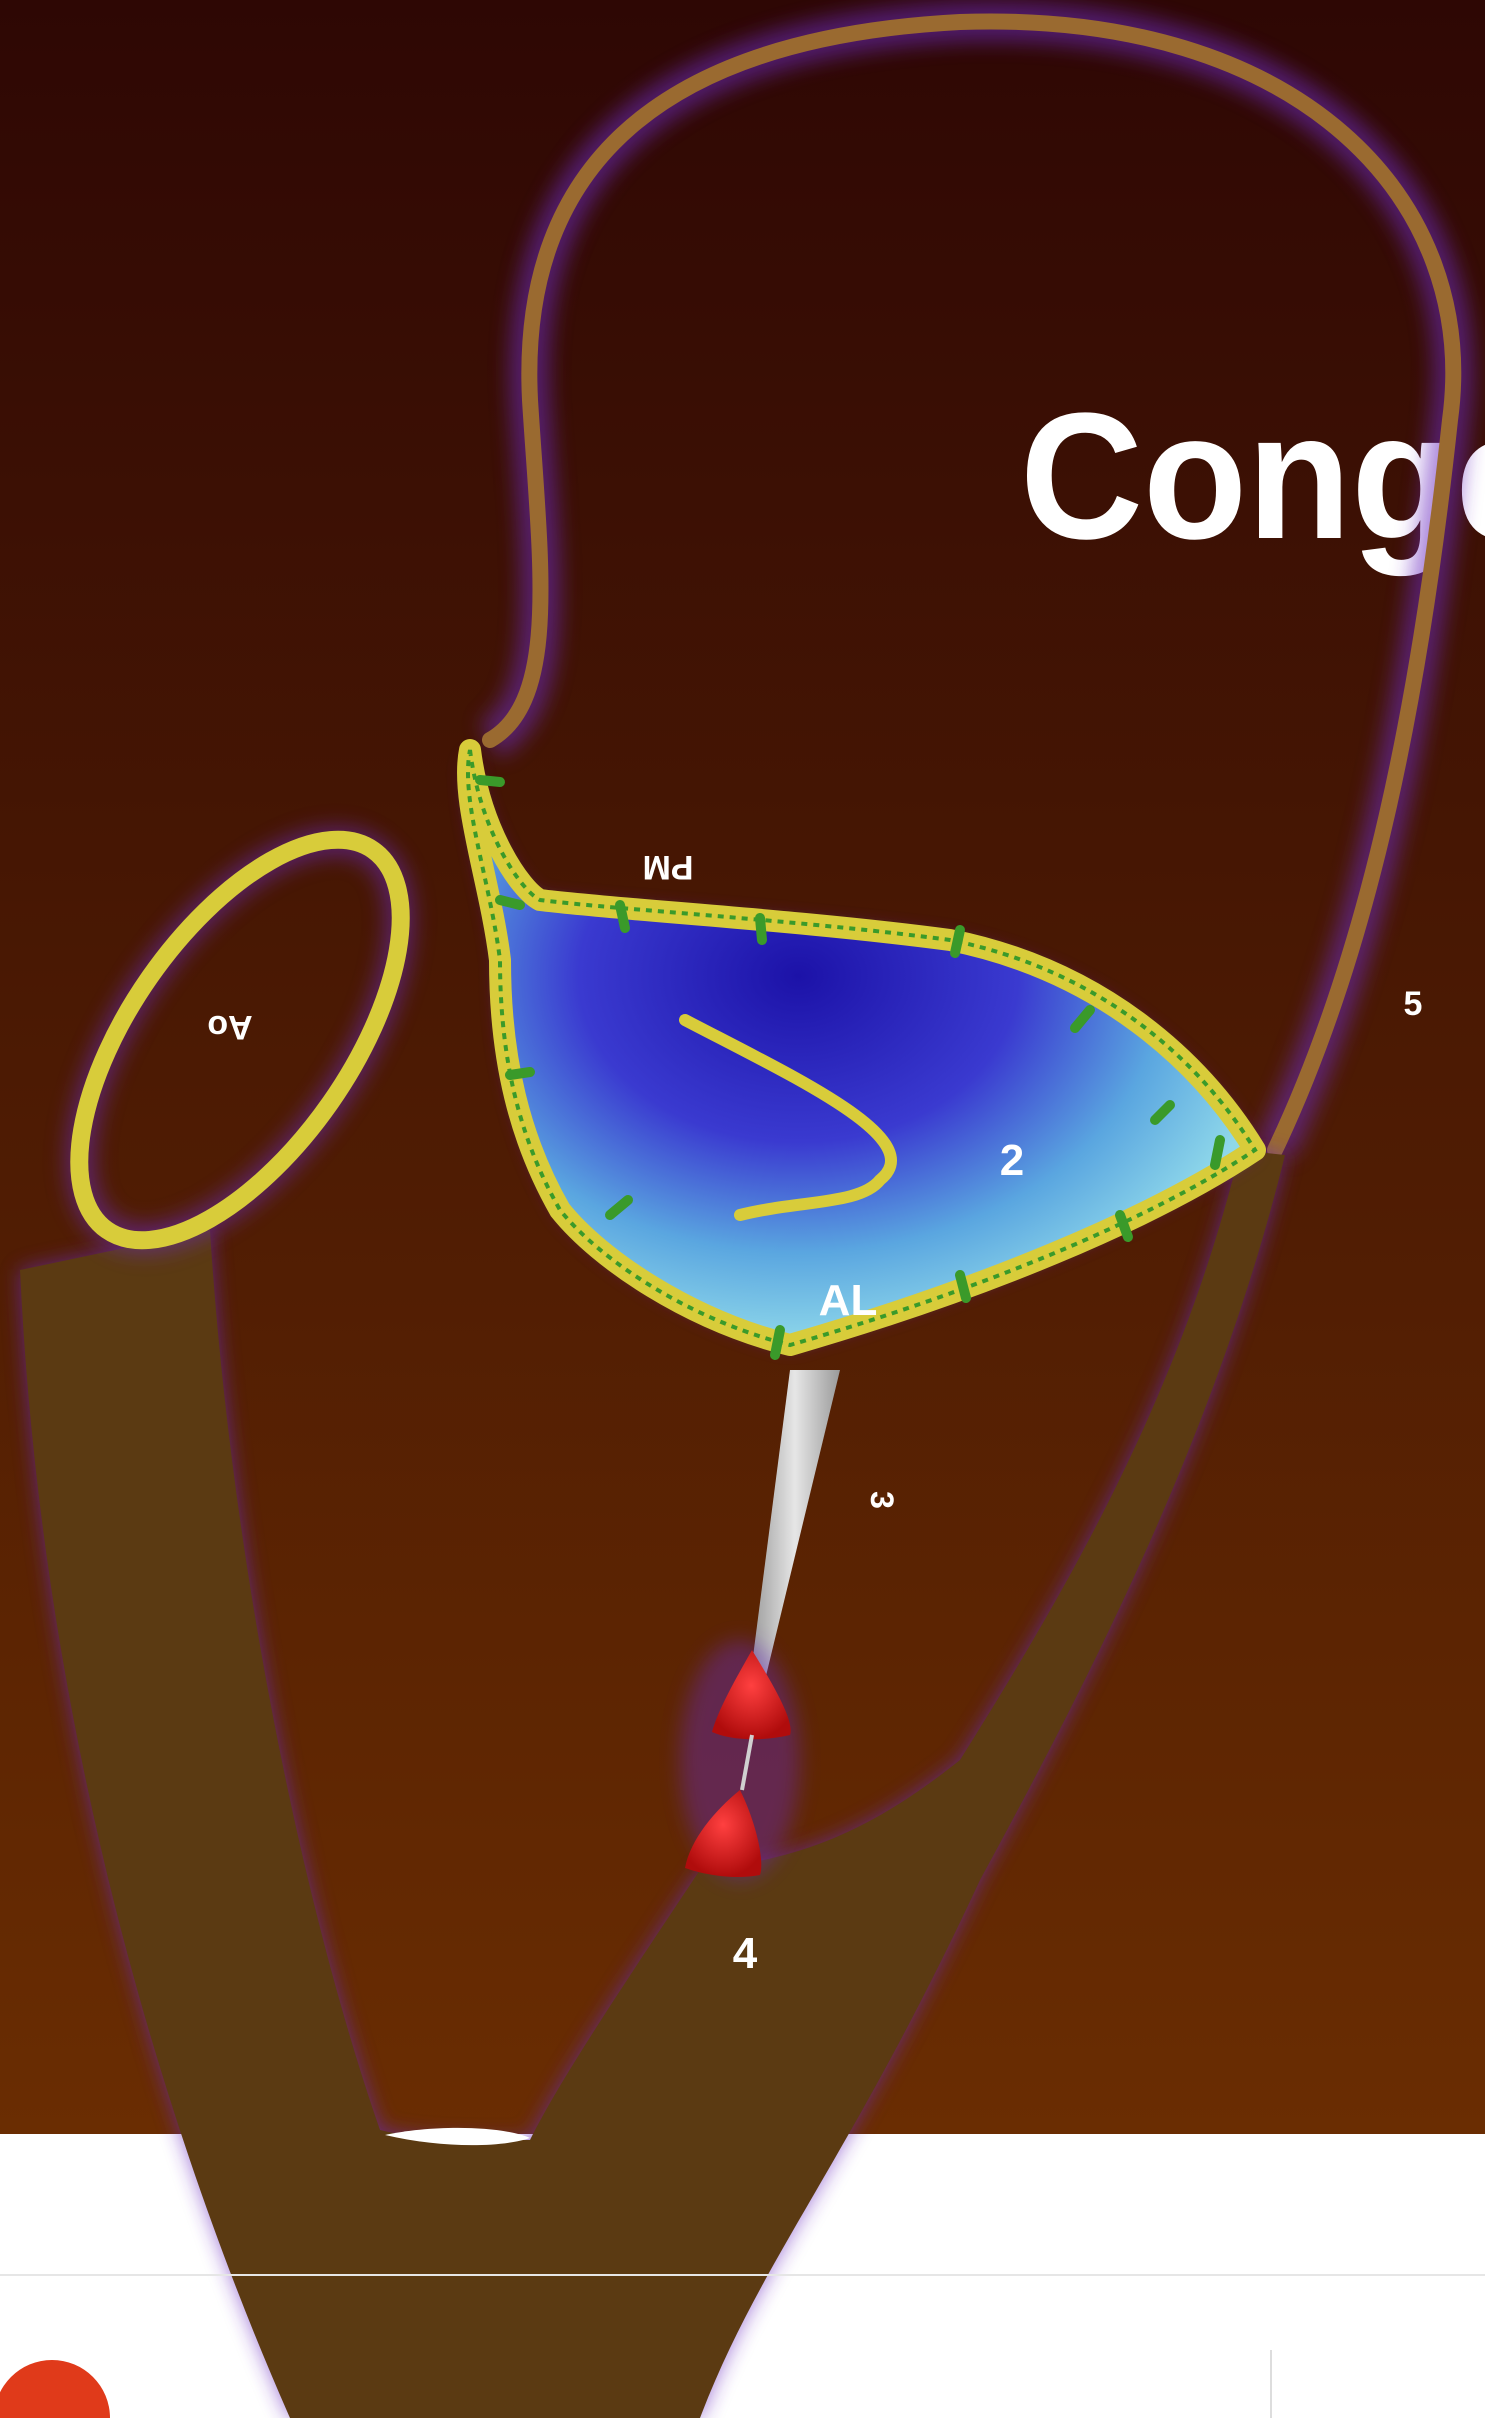  I want to click on papillary-link, so click(747, 1762).